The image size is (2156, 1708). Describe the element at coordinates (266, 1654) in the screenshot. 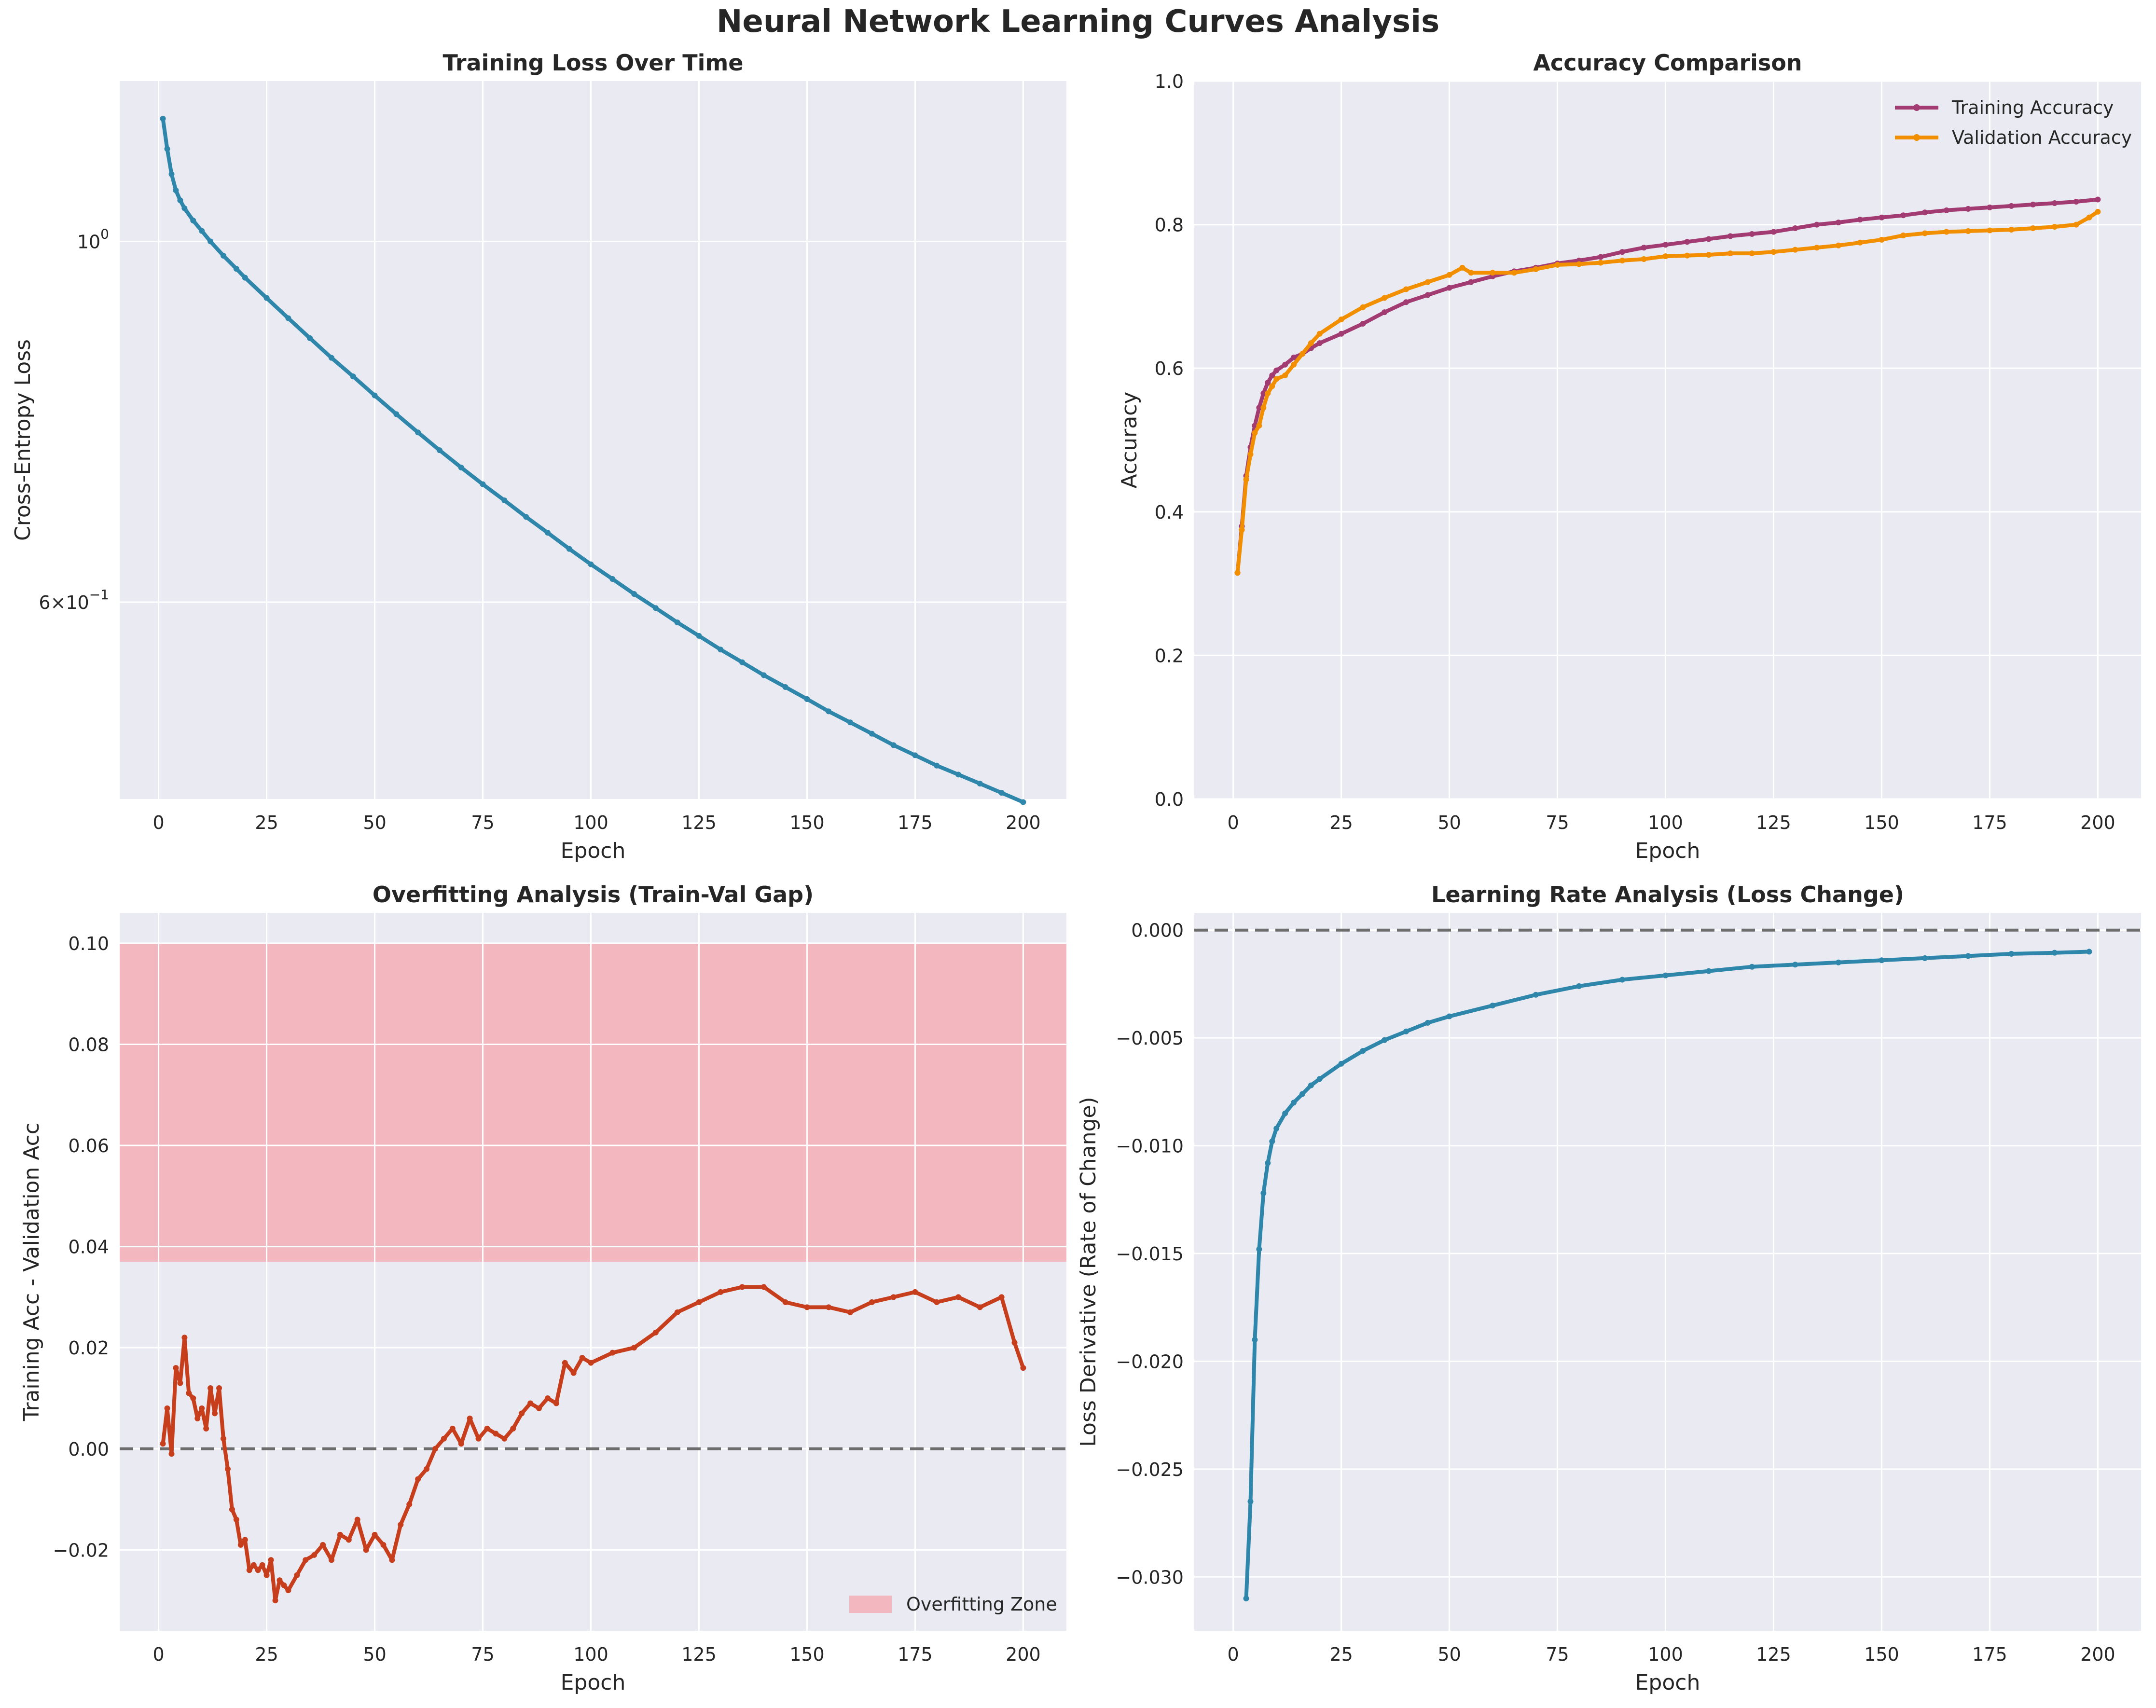

I see `gap-x-tick-label: 25` at that location.